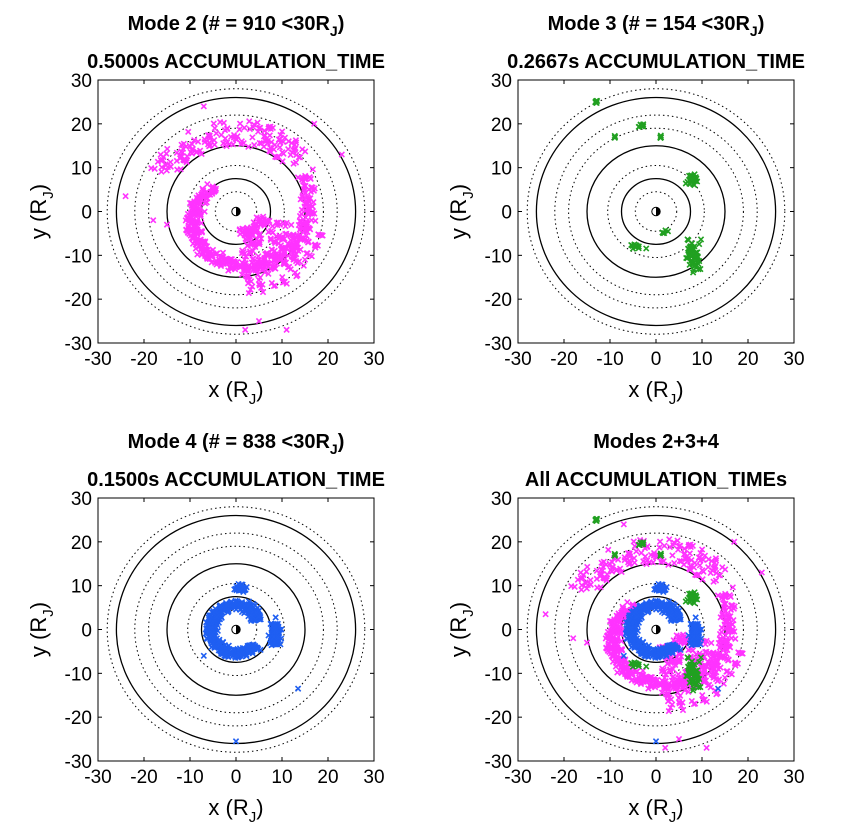  What do you see at coordinates (656, 26) in the screenshot?
I see `chart-title-line1: Mode 3 (# = 154 <30RJ)` at bounding box center [656, 26].